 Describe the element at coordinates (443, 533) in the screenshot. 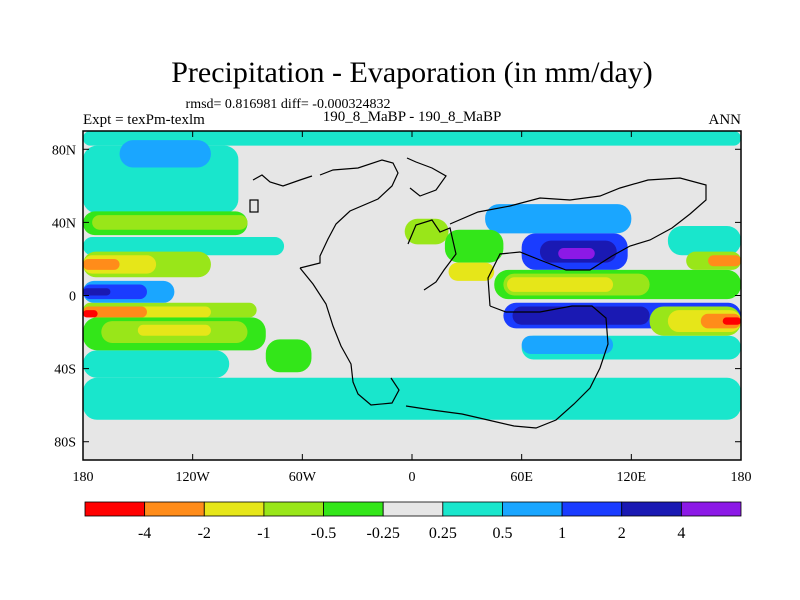

I see `colorbar-label: 0.25` at that location.